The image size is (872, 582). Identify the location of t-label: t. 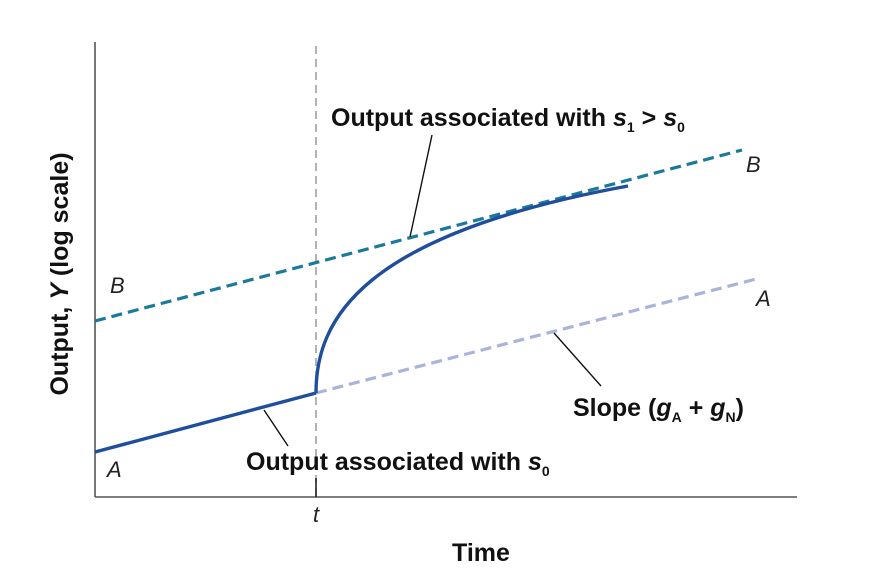
(316, 514).